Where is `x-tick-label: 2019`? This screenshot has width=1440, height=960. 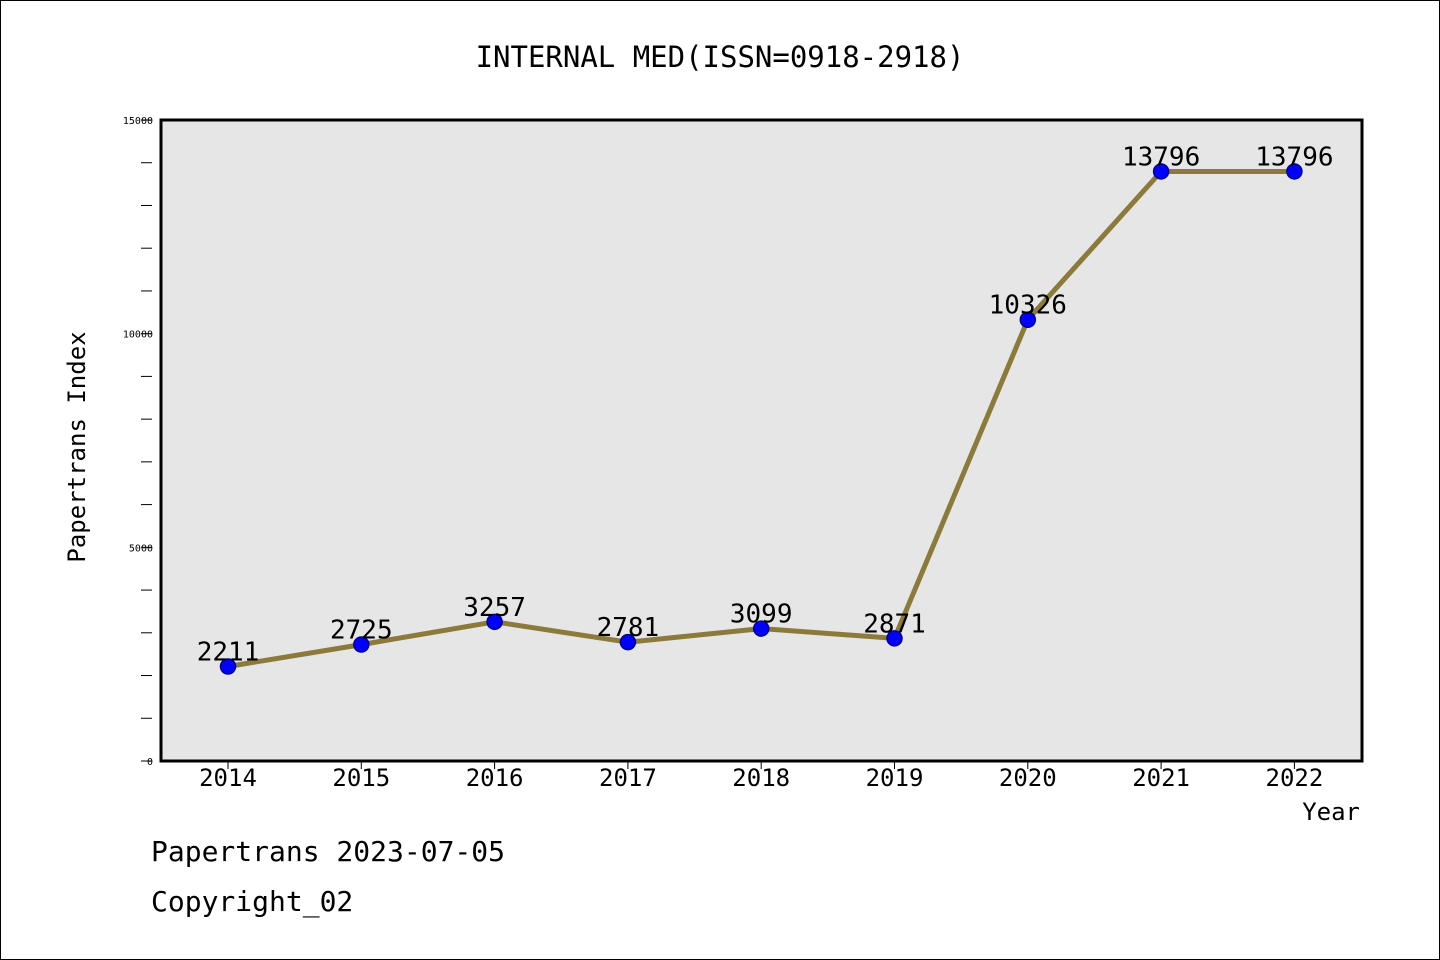 x-tick-label: 2019 is located at coordinates (895, 778).